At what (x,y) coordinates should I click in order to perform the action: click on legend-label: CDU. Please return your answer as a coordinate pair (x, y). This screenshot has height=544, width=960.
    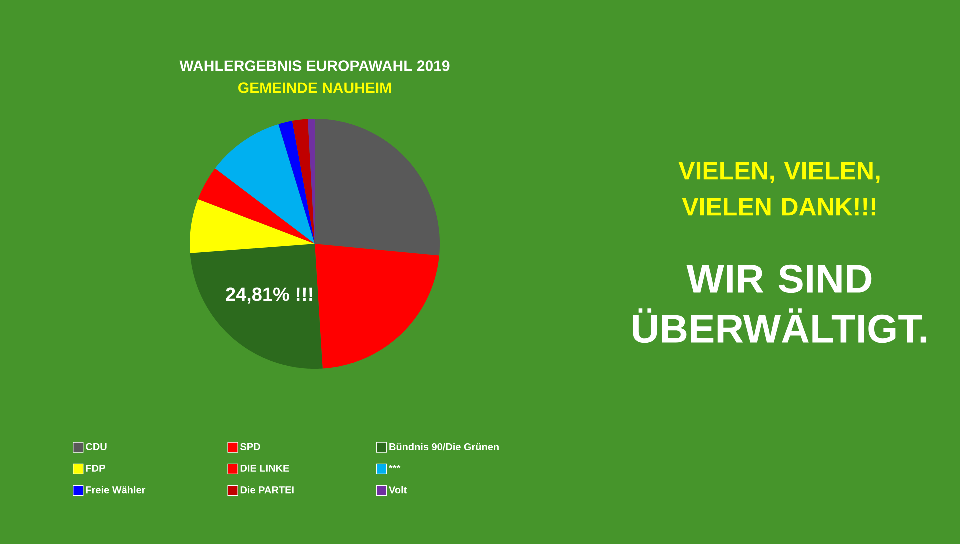
    Looking at the image, I should click on (96, 446).